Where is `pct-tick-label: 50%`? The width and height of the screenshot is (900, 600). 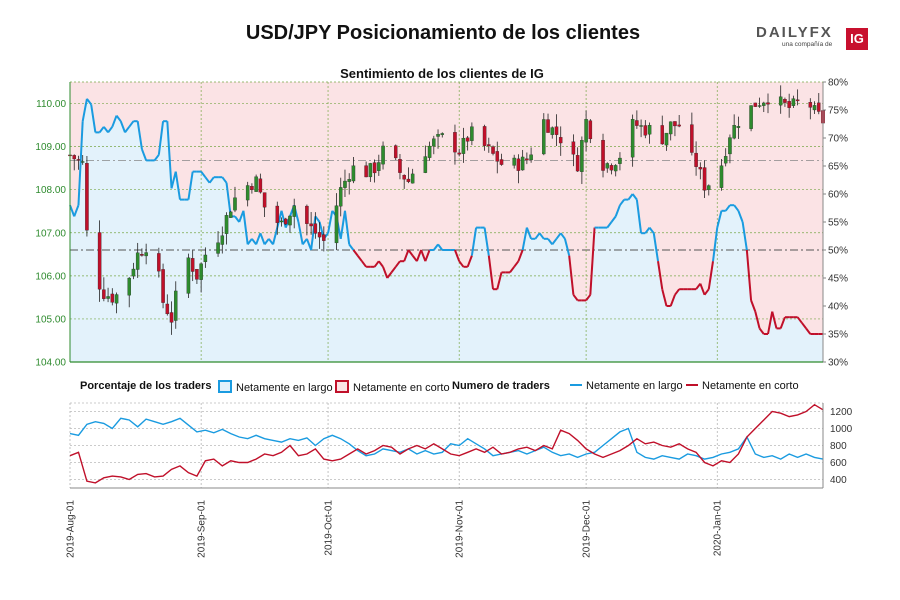
pct-tick-label: 50% is located at coordinates (838, 251).